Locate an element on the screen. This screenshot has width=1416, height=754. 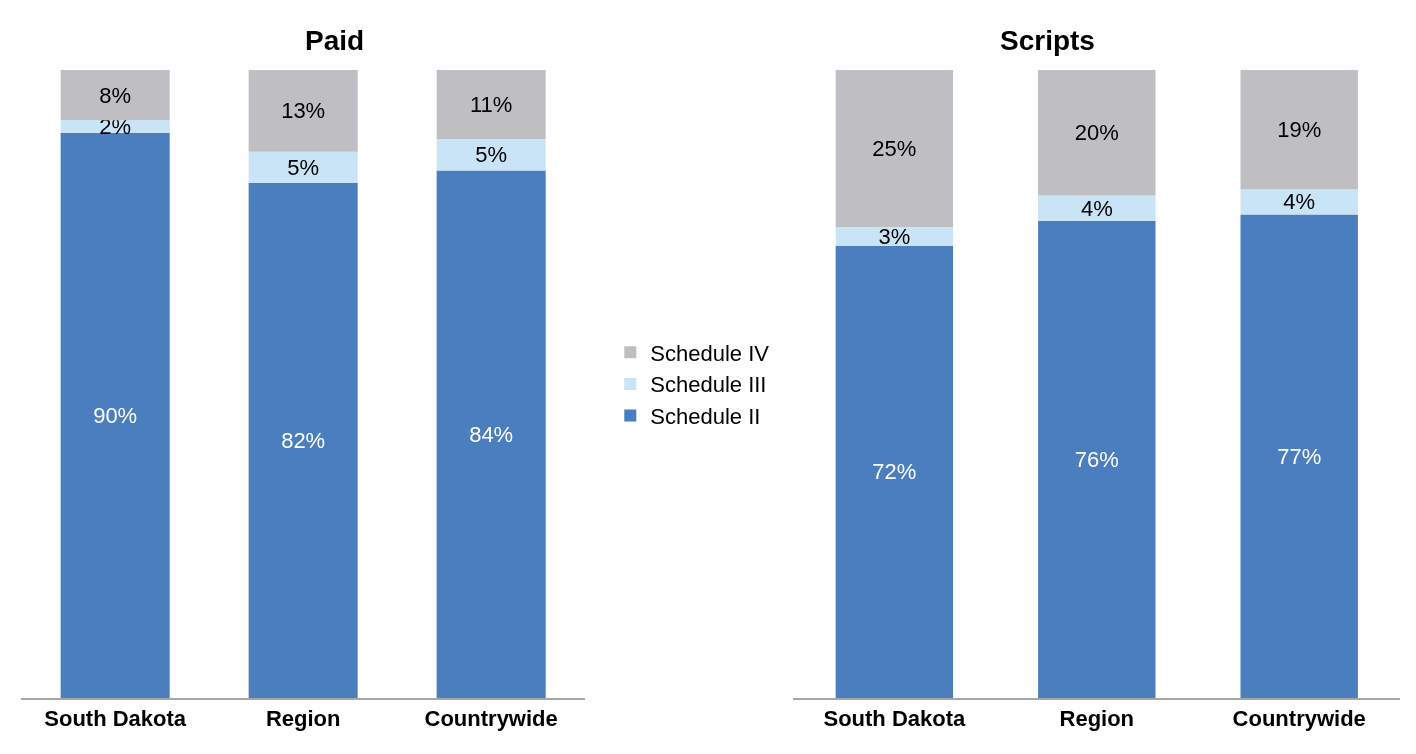
data-label: 25% is located at coordinates (894, 148).